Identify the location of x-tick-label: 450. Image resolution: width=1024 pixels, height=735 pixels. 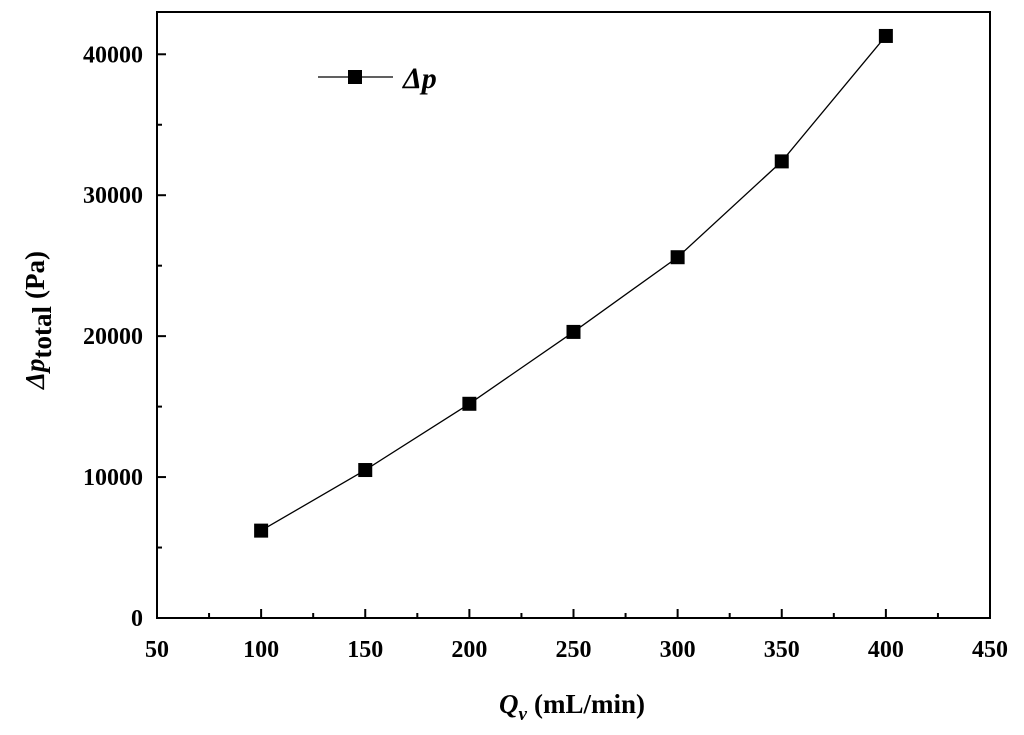
(990, 650).